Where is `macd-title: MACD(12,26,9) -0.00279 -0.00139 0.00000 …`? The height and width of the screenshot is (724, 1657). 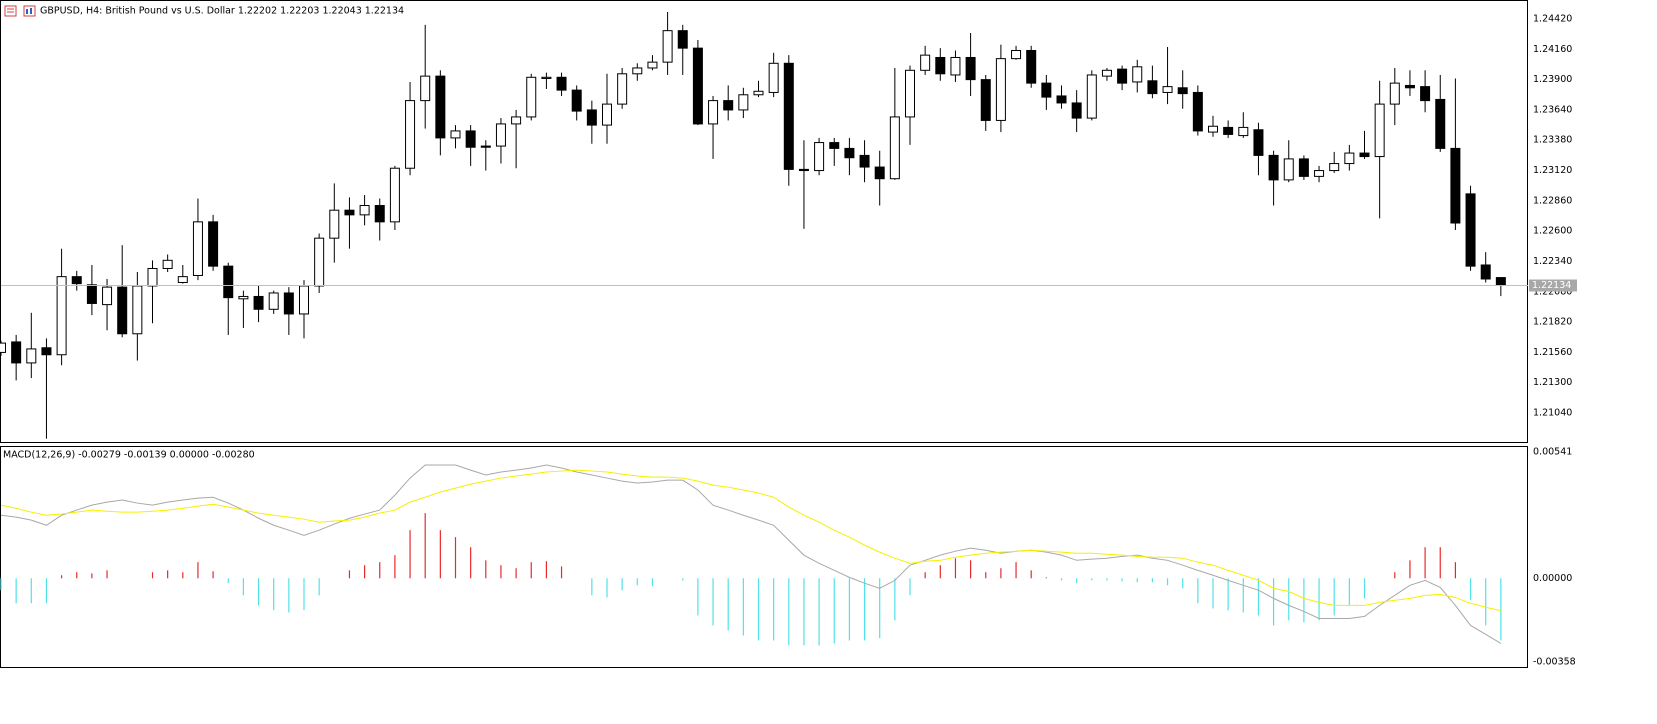
macd-title: MACD(12,26,9) -0.00279 -0.00139 0.00000 … is located at coordinates (129, 455).